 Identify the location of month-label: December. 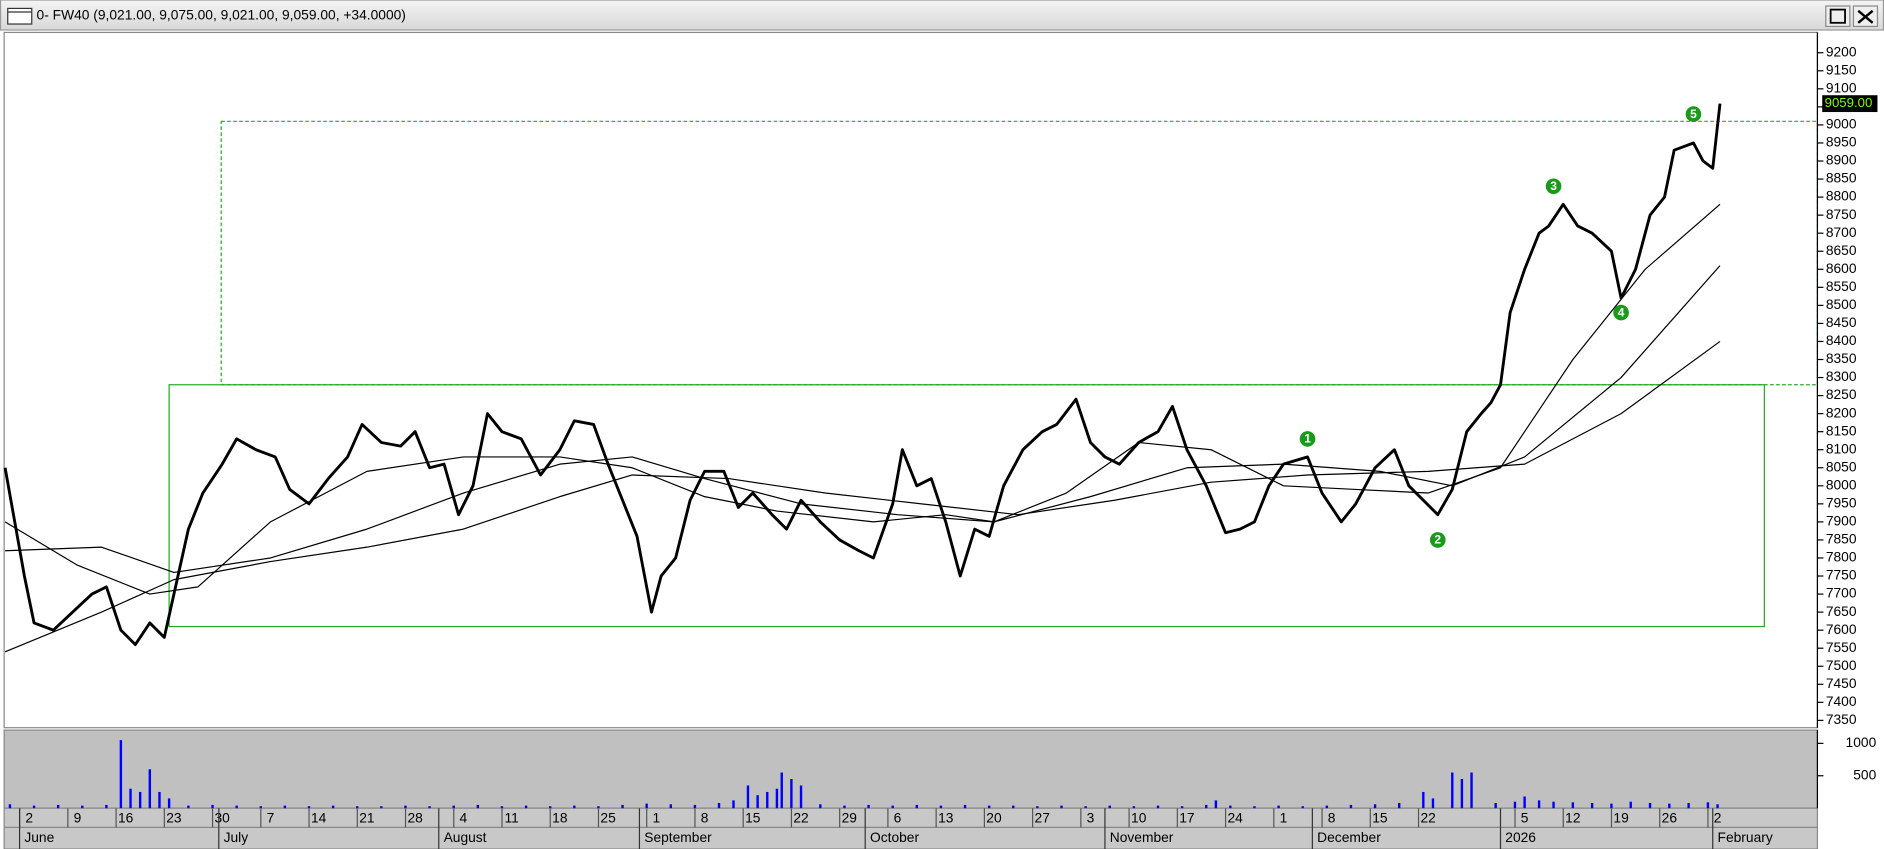
(1349, 837).